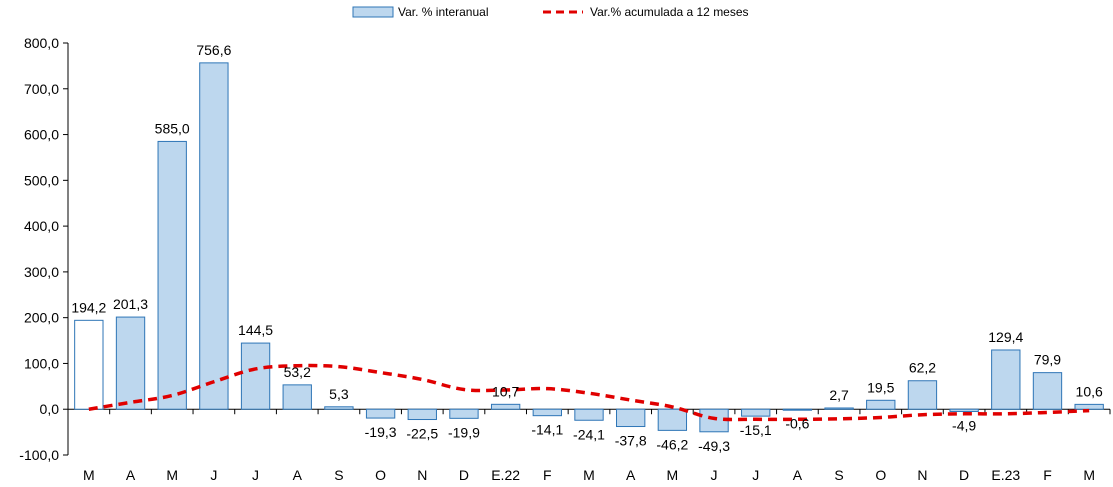  I want to click on bar-data-label: 2,7, so click(839, 395).